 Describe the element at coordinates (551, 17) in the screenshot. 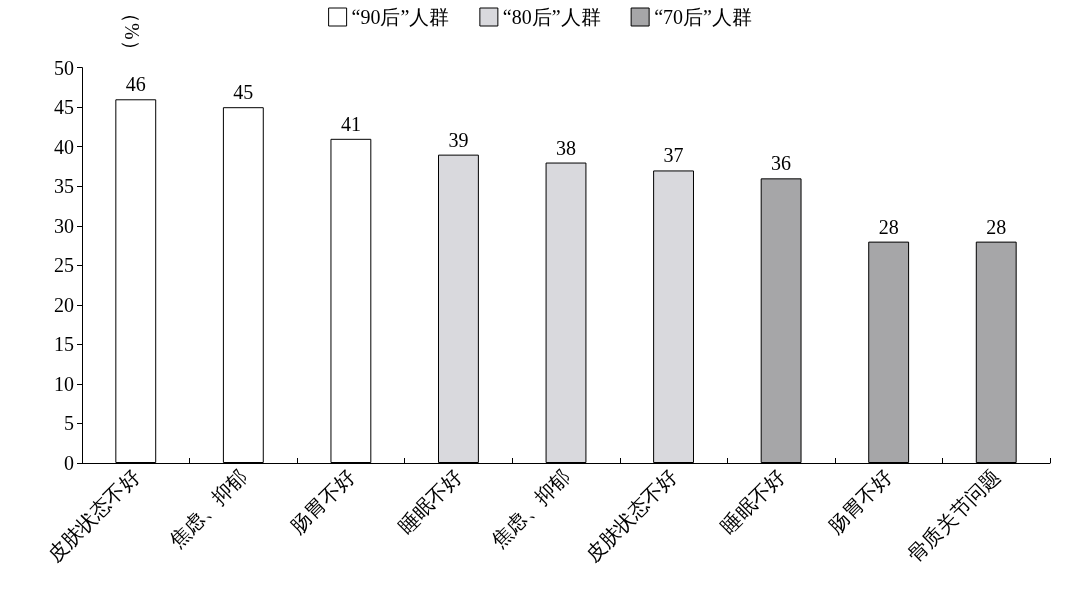

I see `legend-label: “80后”人群` at that location.